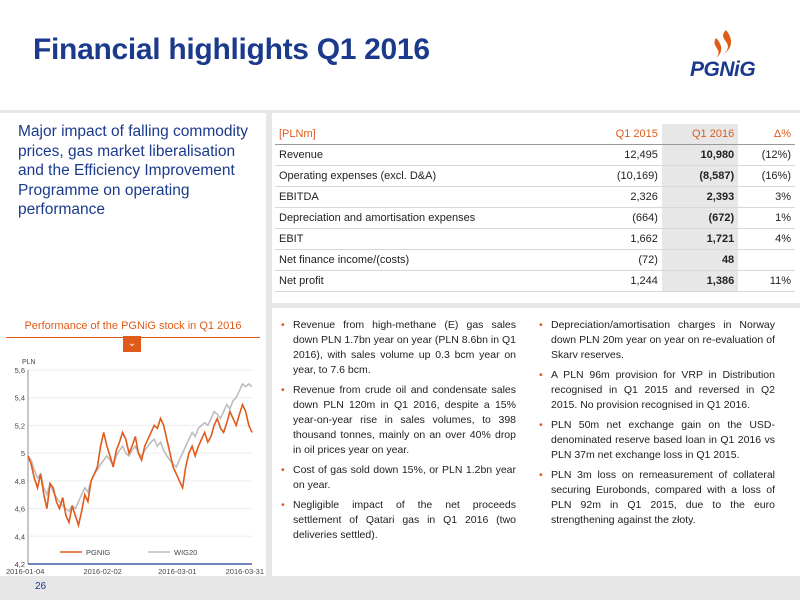 The width and height of the screenshot is (800, 600). I want to click on lead-panel, so click(133, 215).